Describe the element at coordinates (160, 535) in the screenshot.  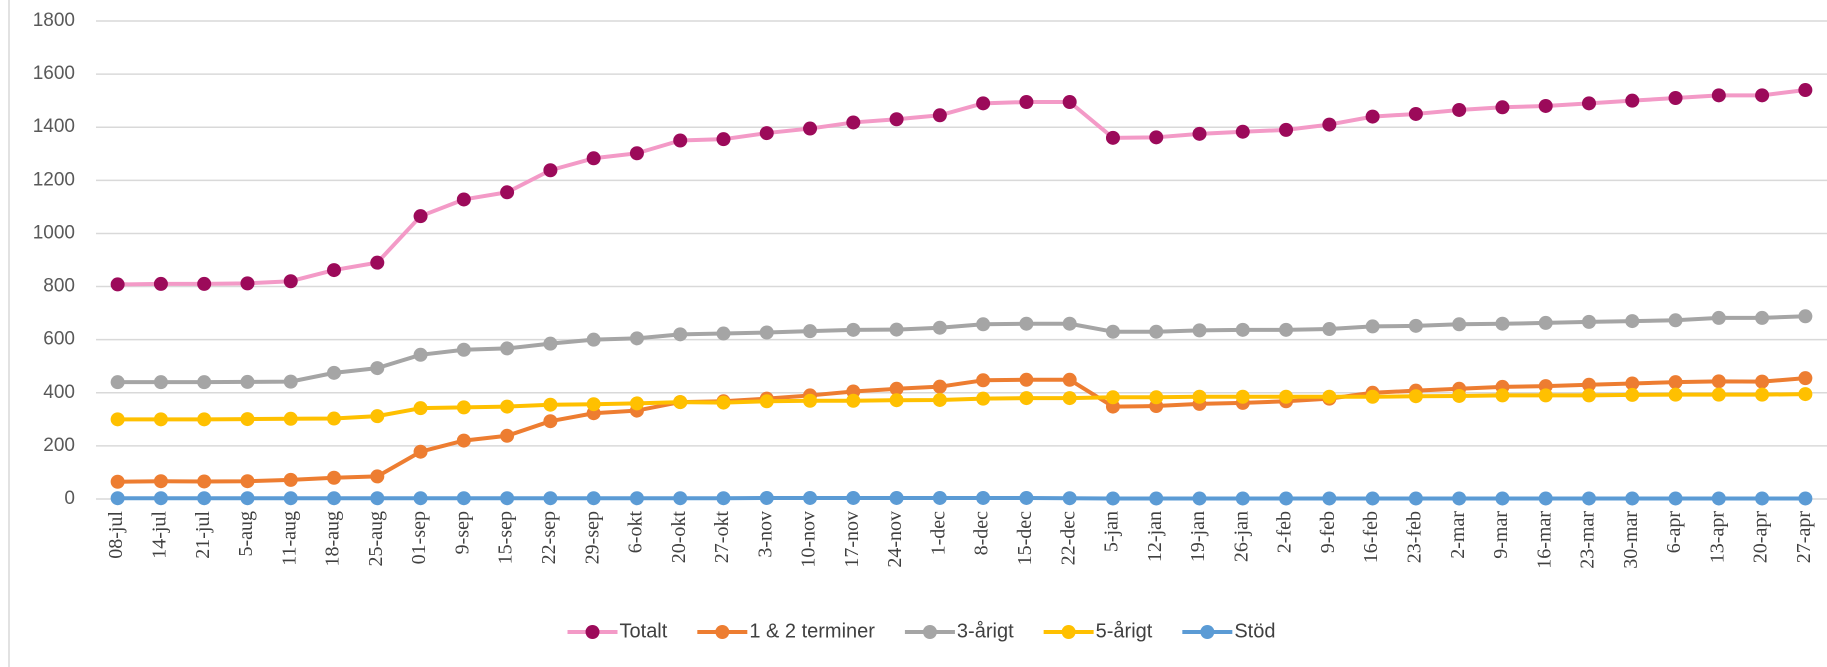
I see `x-tick-label: 14-jul` at that location.